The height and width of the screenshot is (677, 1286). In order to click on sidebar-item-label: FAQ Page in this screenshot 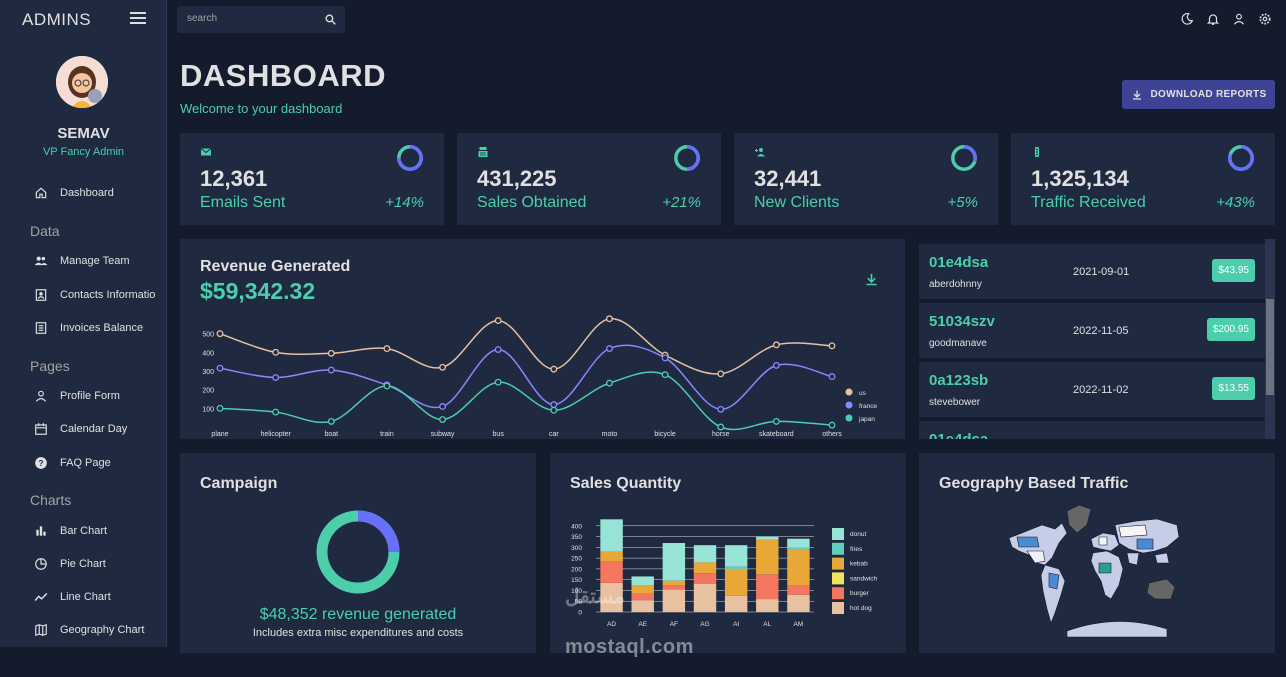, I will do `click(85, 463)`.